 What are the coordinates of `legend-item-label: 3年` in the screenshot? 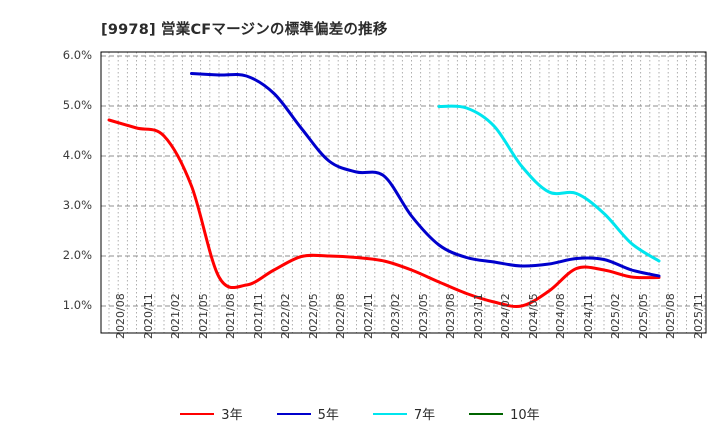 It's located at (232, 415).